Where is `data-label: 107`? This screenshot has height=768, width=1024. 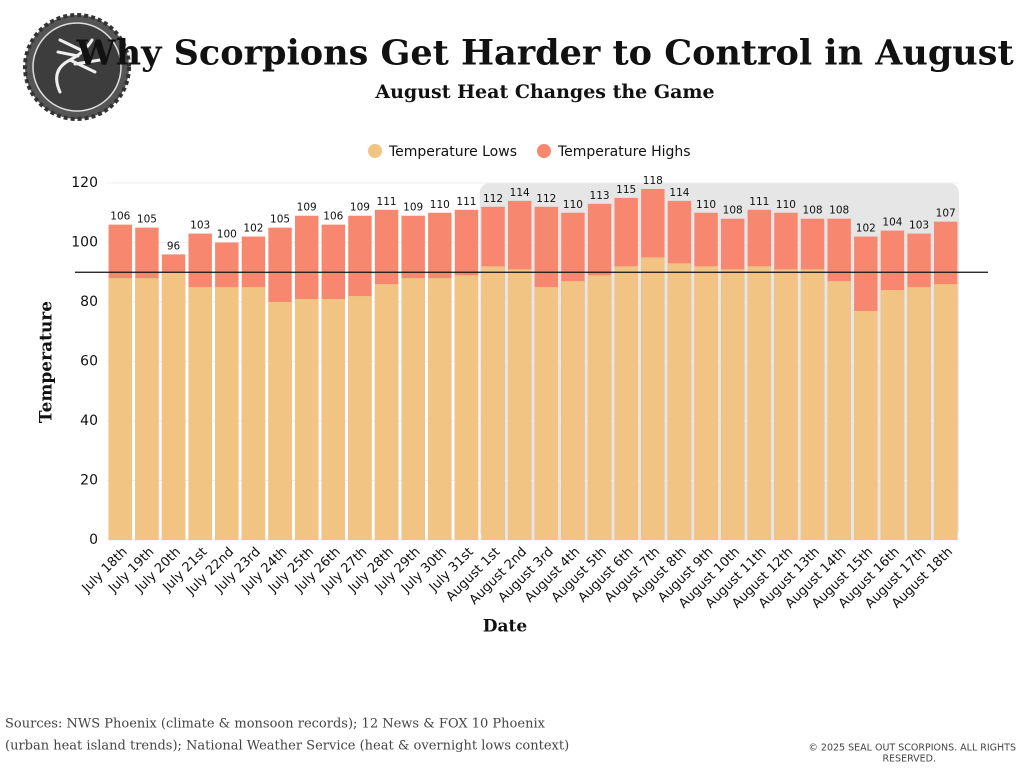 data-label: 107 is located at coordinates (946, 214).